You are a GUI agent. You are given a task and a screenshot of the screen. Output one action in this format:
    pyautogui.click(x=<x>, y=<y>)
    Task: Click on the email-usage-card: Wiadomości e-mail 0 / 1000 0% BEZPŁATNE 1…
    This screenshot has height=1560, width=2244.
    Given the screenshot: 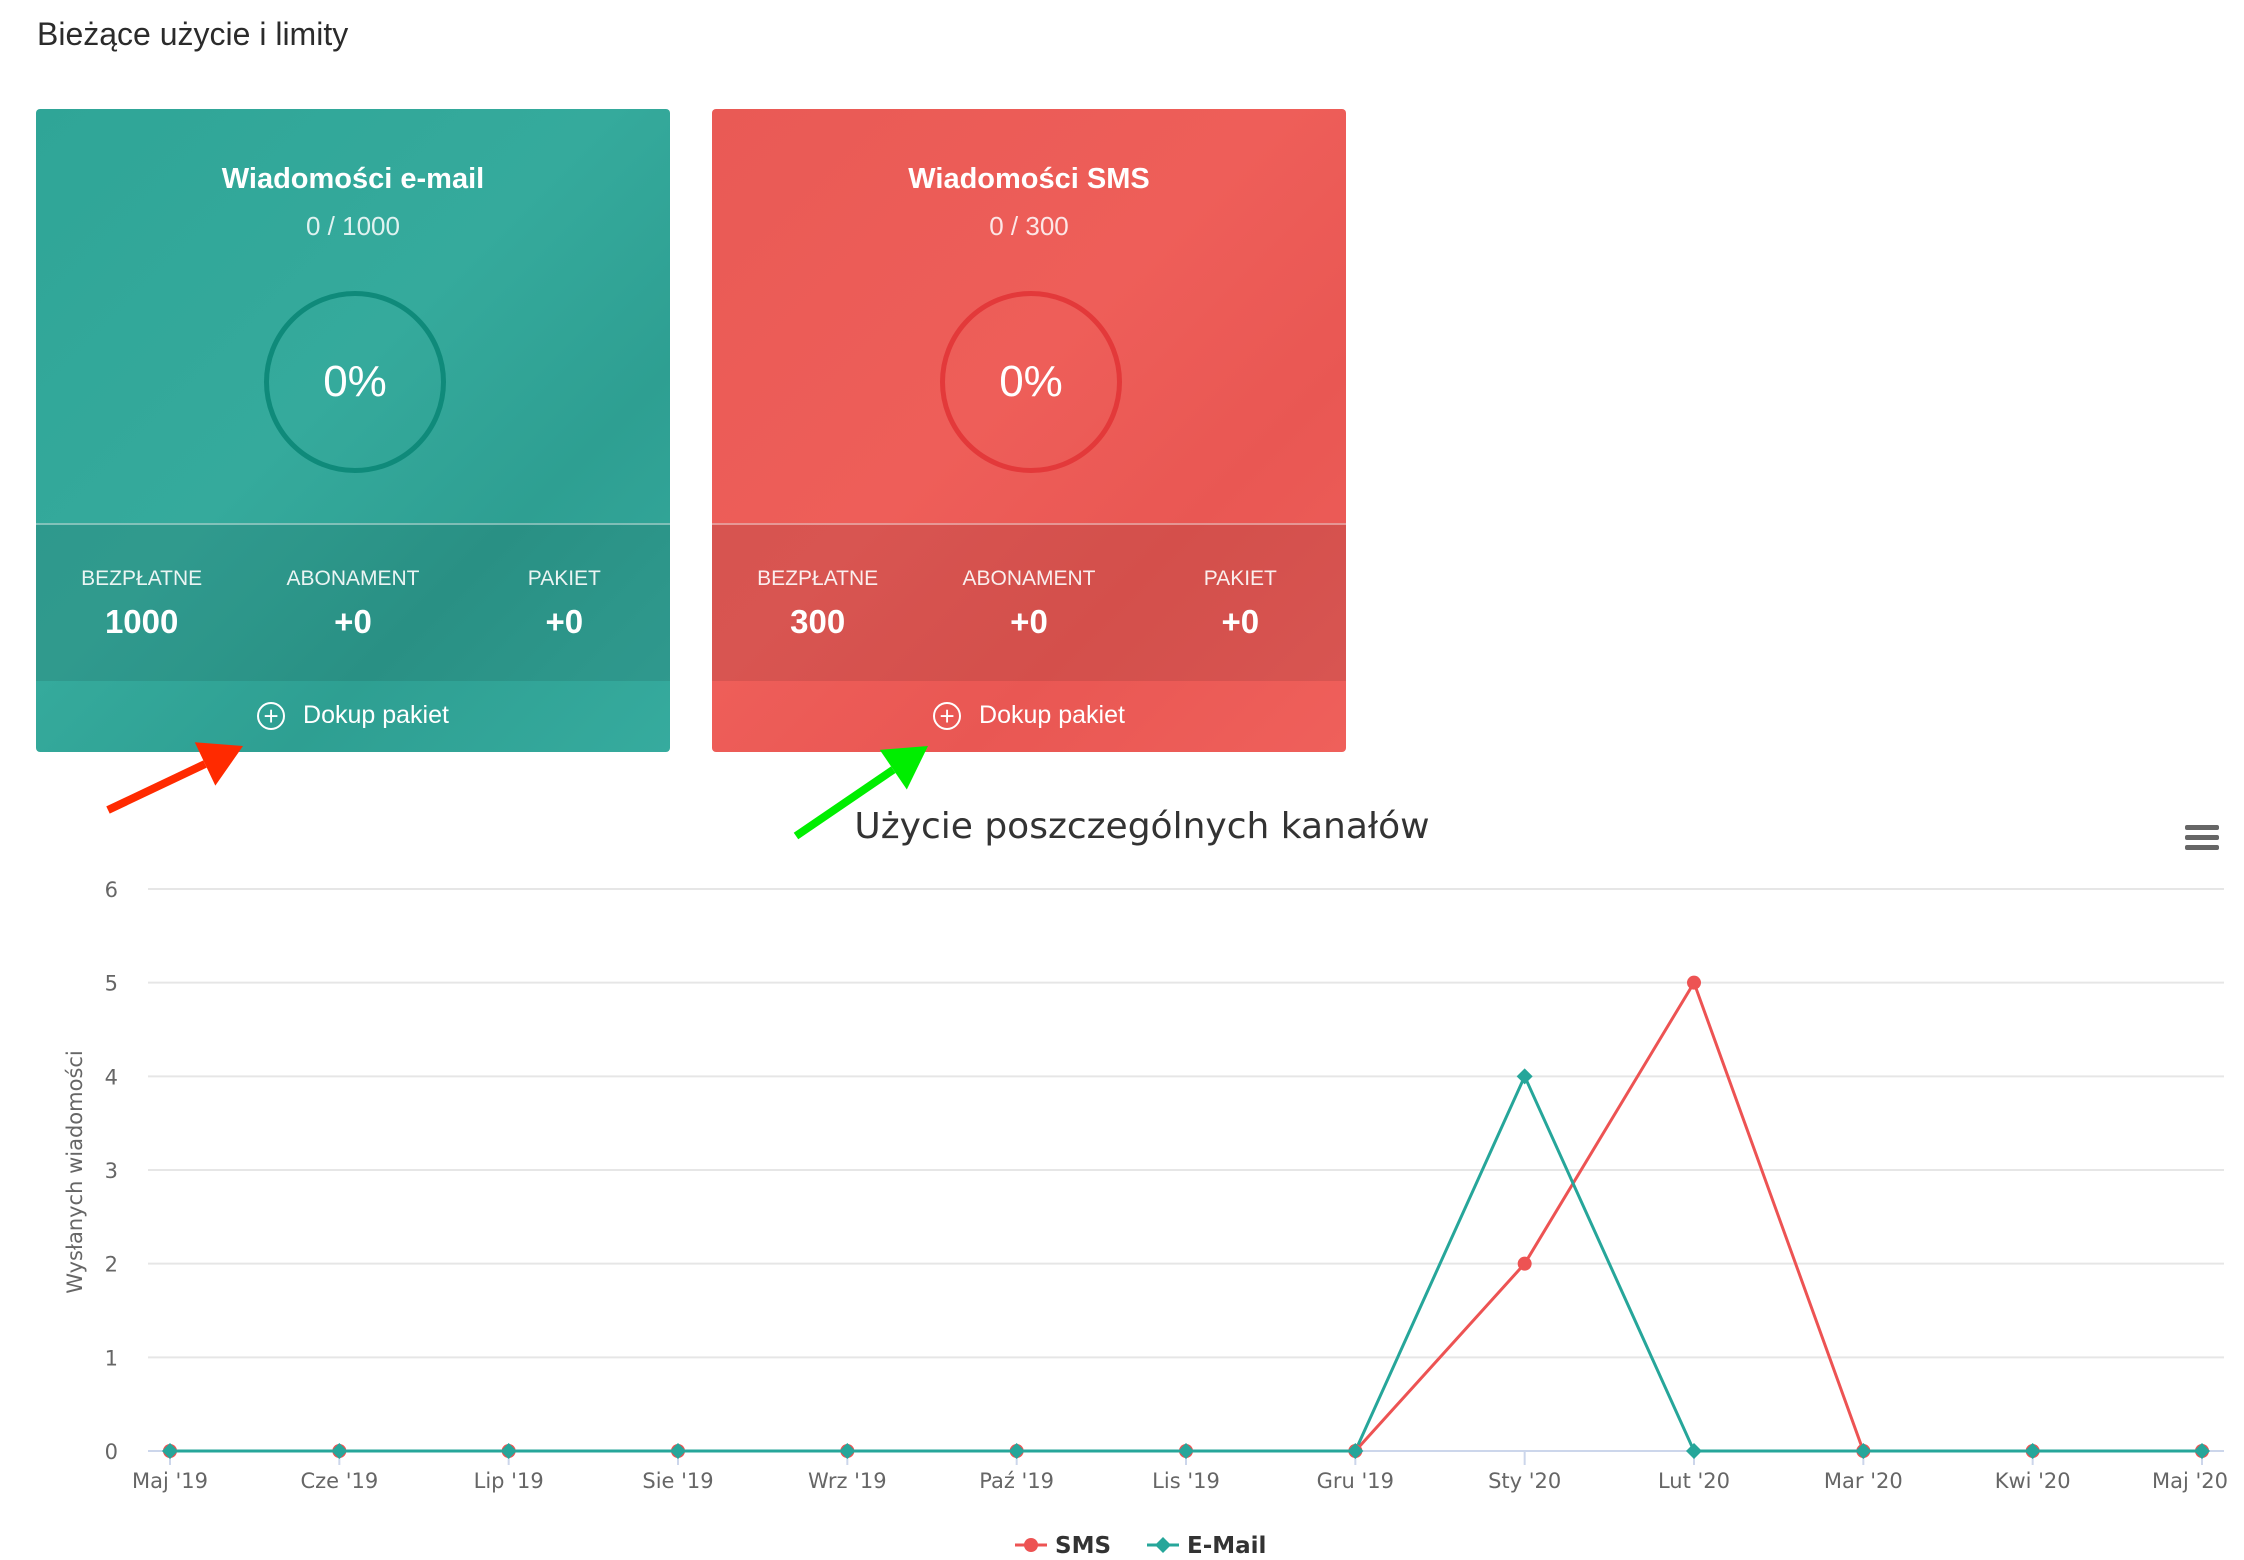 What is the action you would take?
    pyautogui.click(x=353, y=430)
    